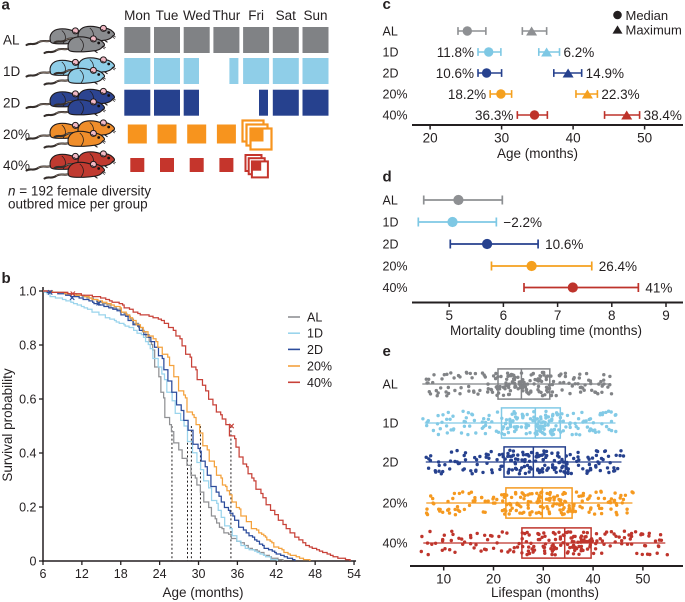  I want to click on svg-text: 36, so click(237, 574).